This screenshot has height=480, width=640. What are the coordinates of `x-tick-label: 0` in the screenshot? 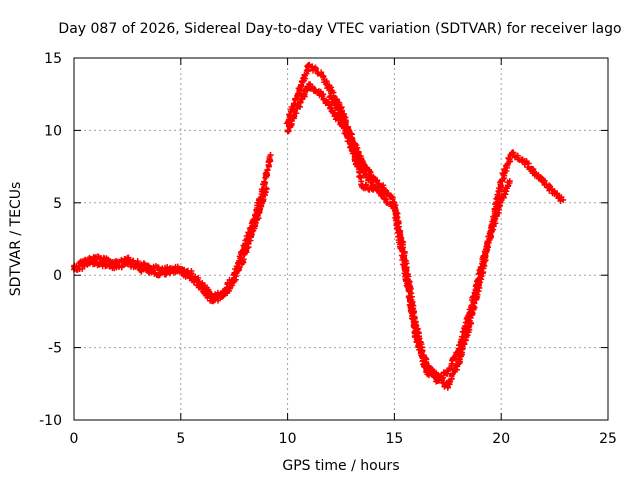 It's located at (74, 439).